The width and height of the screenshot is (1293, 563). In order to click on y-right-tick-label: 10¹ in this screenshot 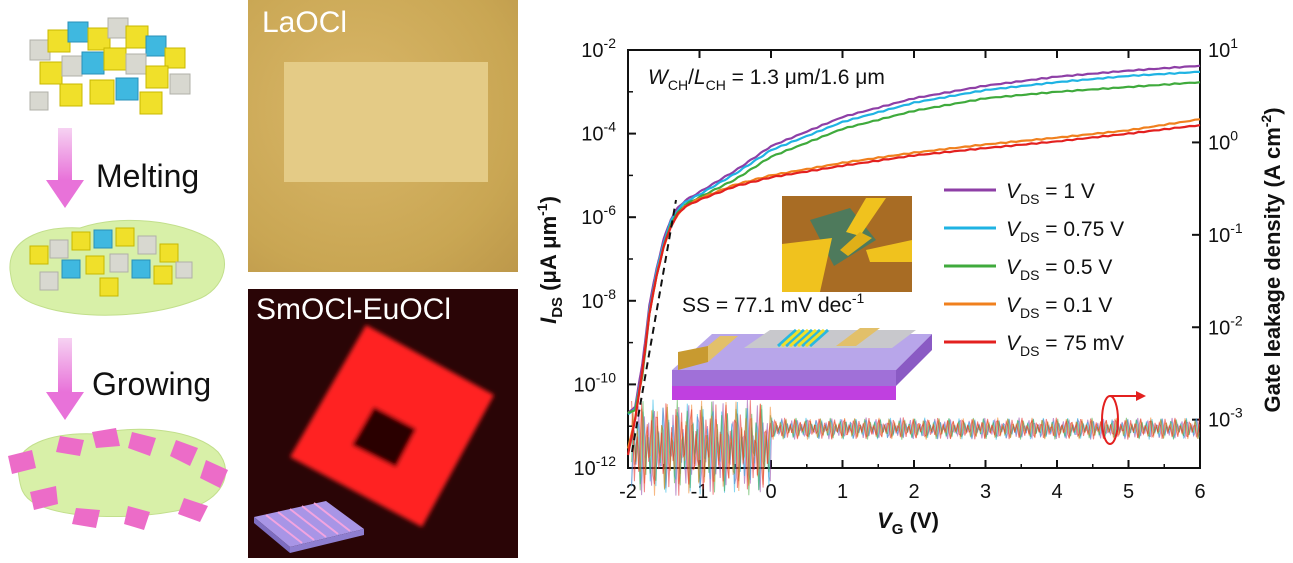, I will do `click(1223, 48)`.